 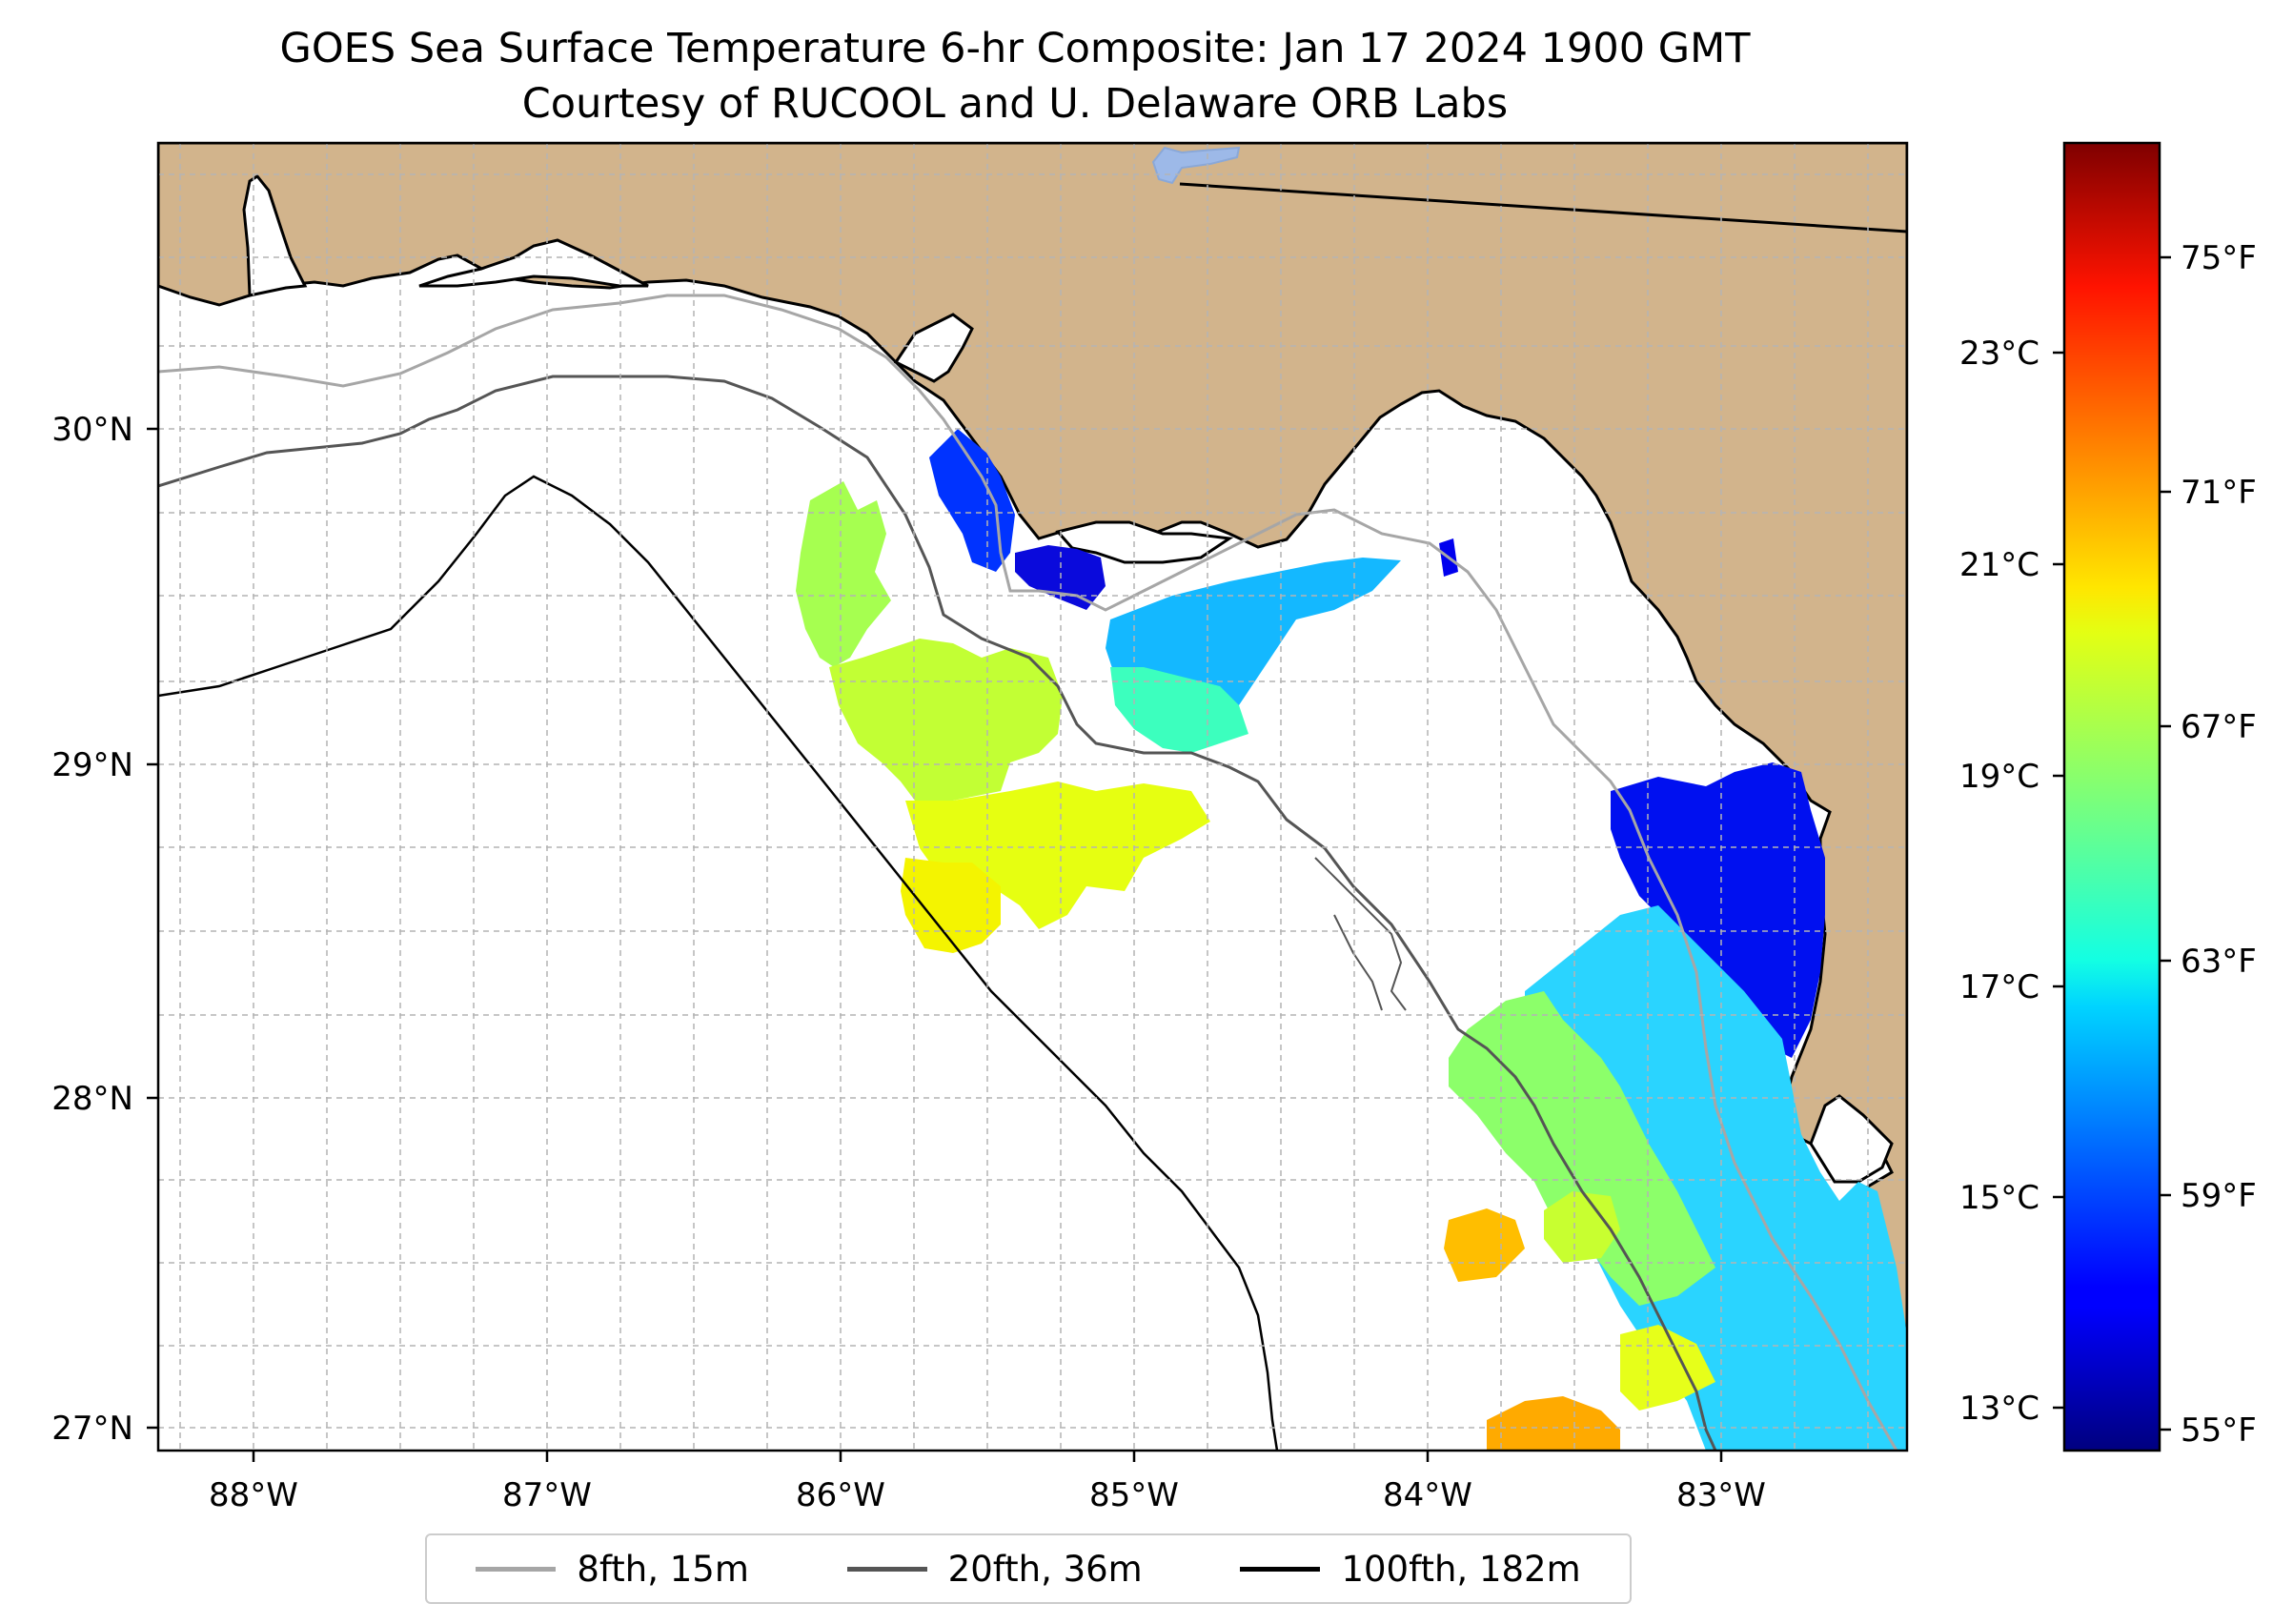 What do you see at coordinates (844, 574) in the screenshot?
I see `sst-patch-green-west` at bounding box center [844, 574].